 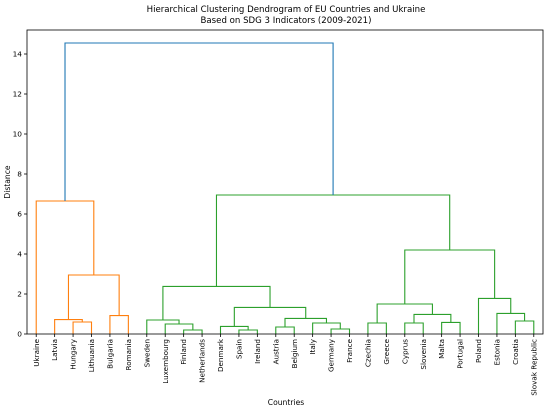 What do you see at coordinates (17, 94) in the screenshot?
I see `y-tick-label: 12` at bounding box center [17, 94].